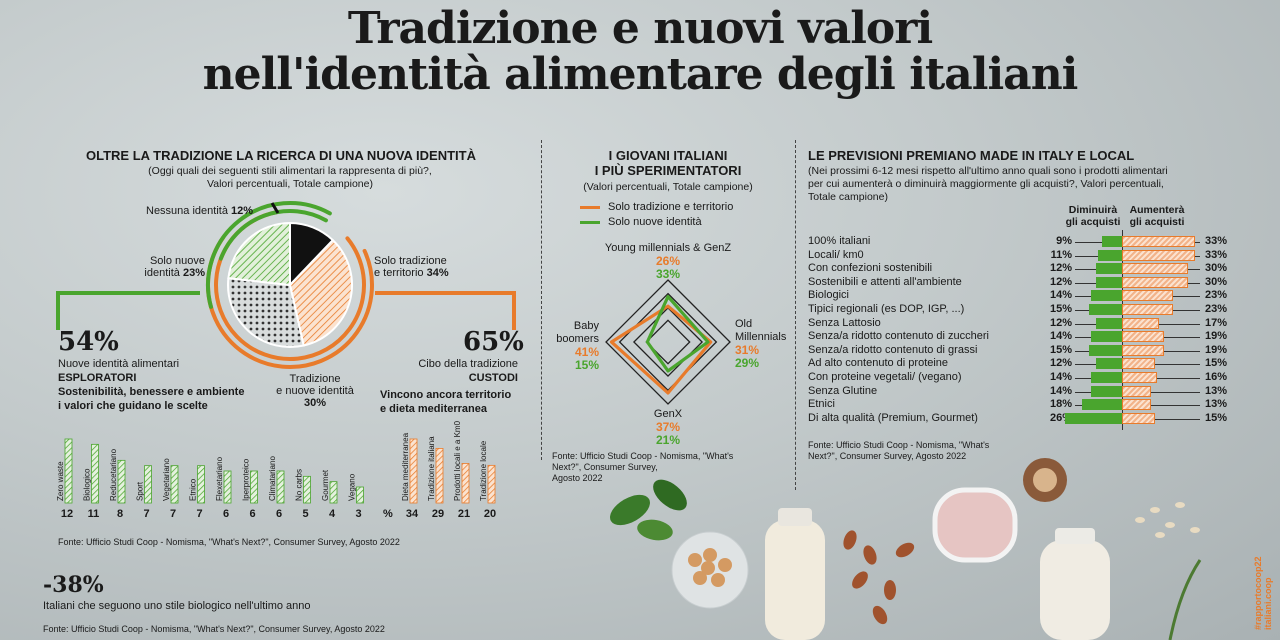 This screenshot has height=640, width=1280. What do you see at coordinates (1216, 241) in the screenshot?
I see `forecast-aum-value: 33%` at bounding box center [1216, 241].